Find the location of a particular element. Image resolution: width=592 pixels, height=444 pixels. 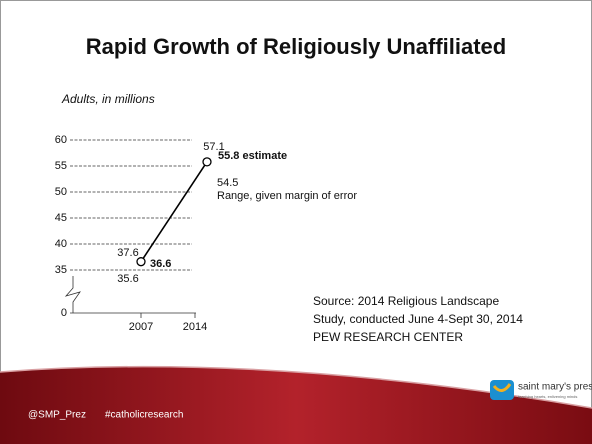

source-line: Study, conducted June 4-Sept 30, 2014 is located at coordinates (418, 319).